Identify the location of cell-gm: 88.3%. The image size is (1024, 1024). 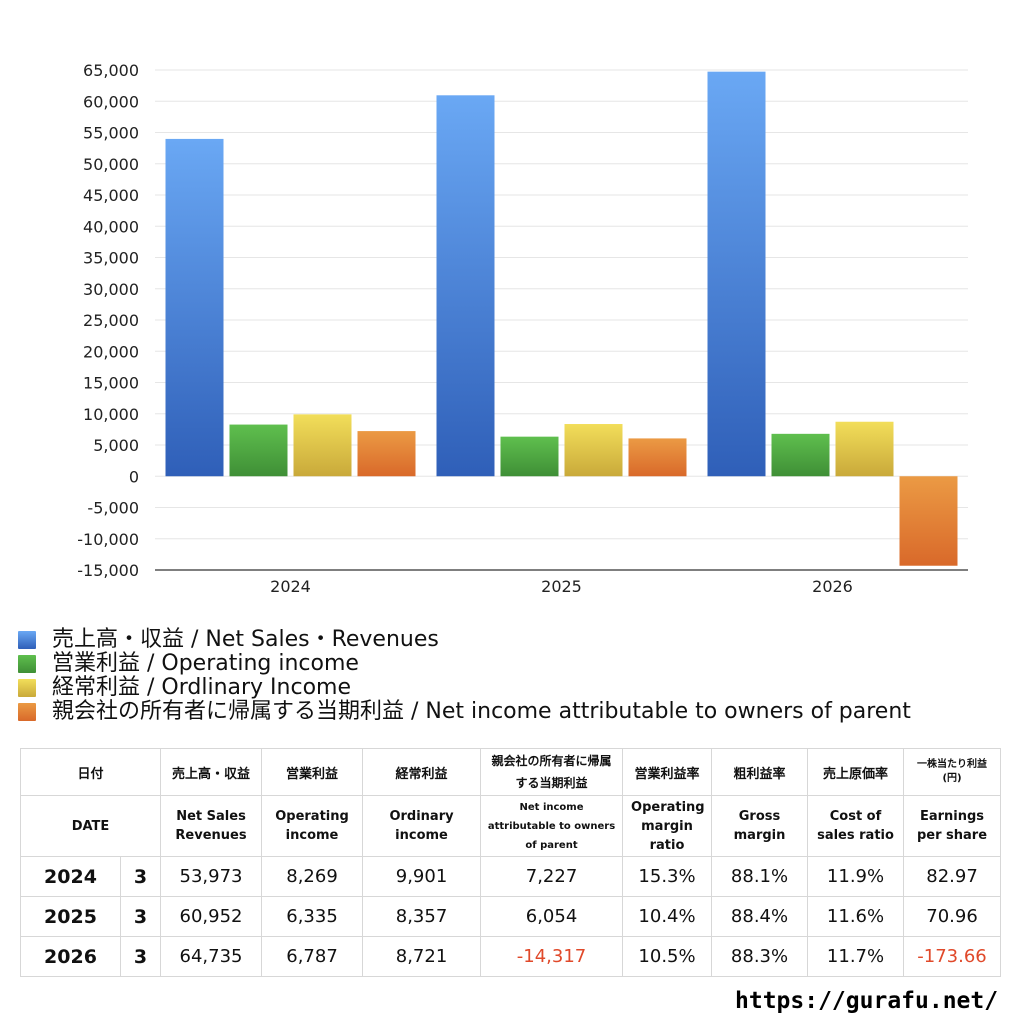
(760, 956).